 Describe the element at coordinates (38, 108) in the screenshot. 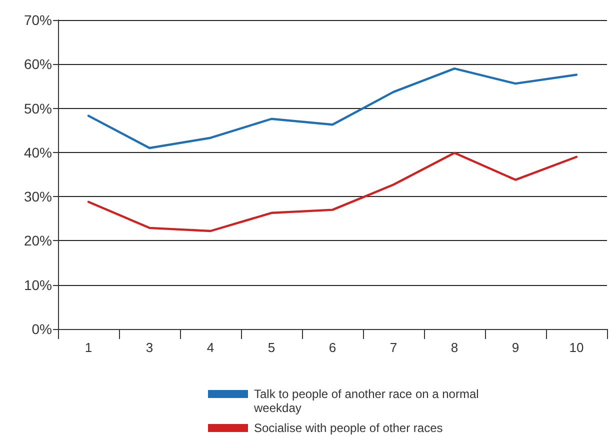

I see `y-tick-label: 50%` at that location.